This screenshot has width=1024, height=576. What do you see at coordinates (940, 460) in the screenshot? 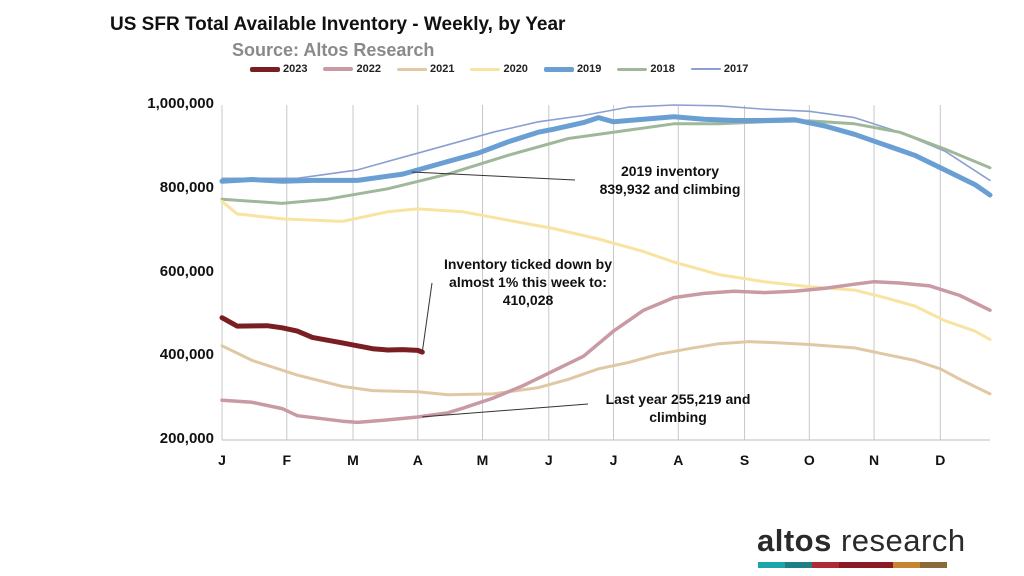
I see `x-tick-label-11: D` at bounding box center [940, 460].